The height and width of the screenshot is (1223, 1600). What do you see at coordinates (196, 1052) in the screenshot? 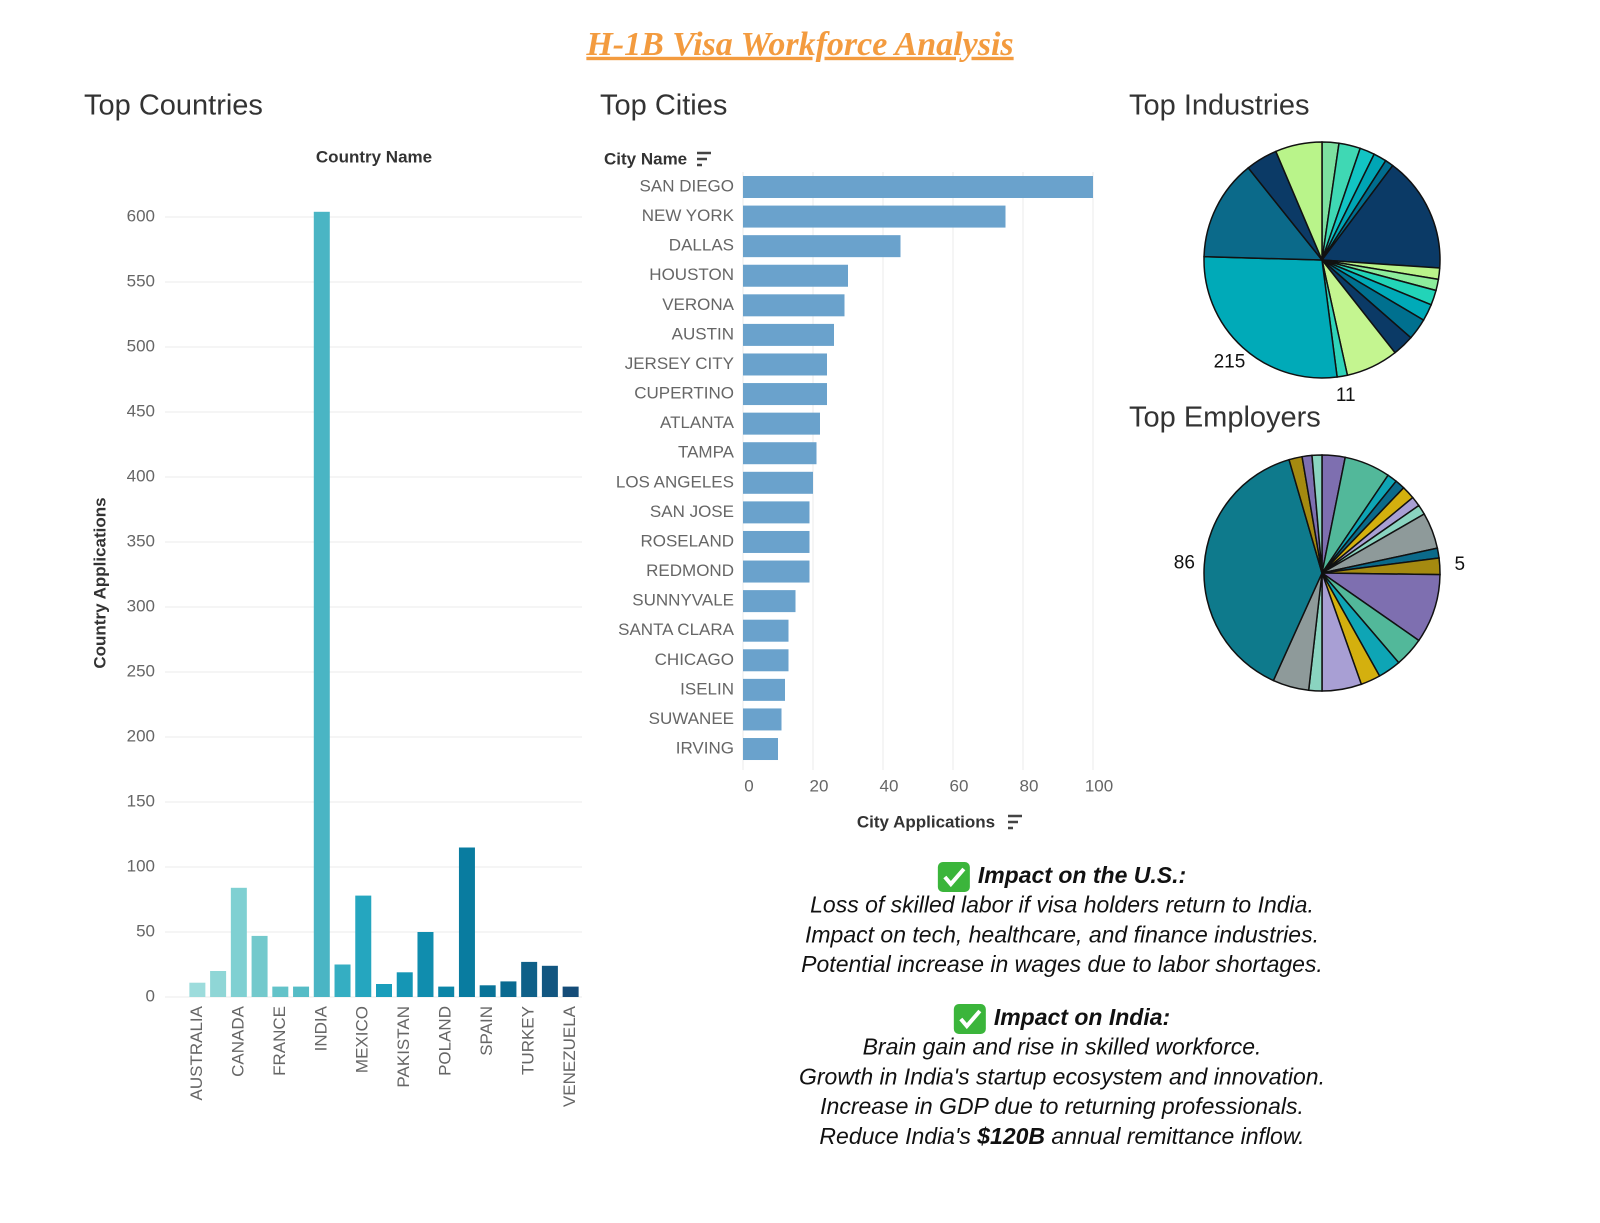
I see `x-tick-label: AUSTRALIA` at bounding box center [196, 1052].